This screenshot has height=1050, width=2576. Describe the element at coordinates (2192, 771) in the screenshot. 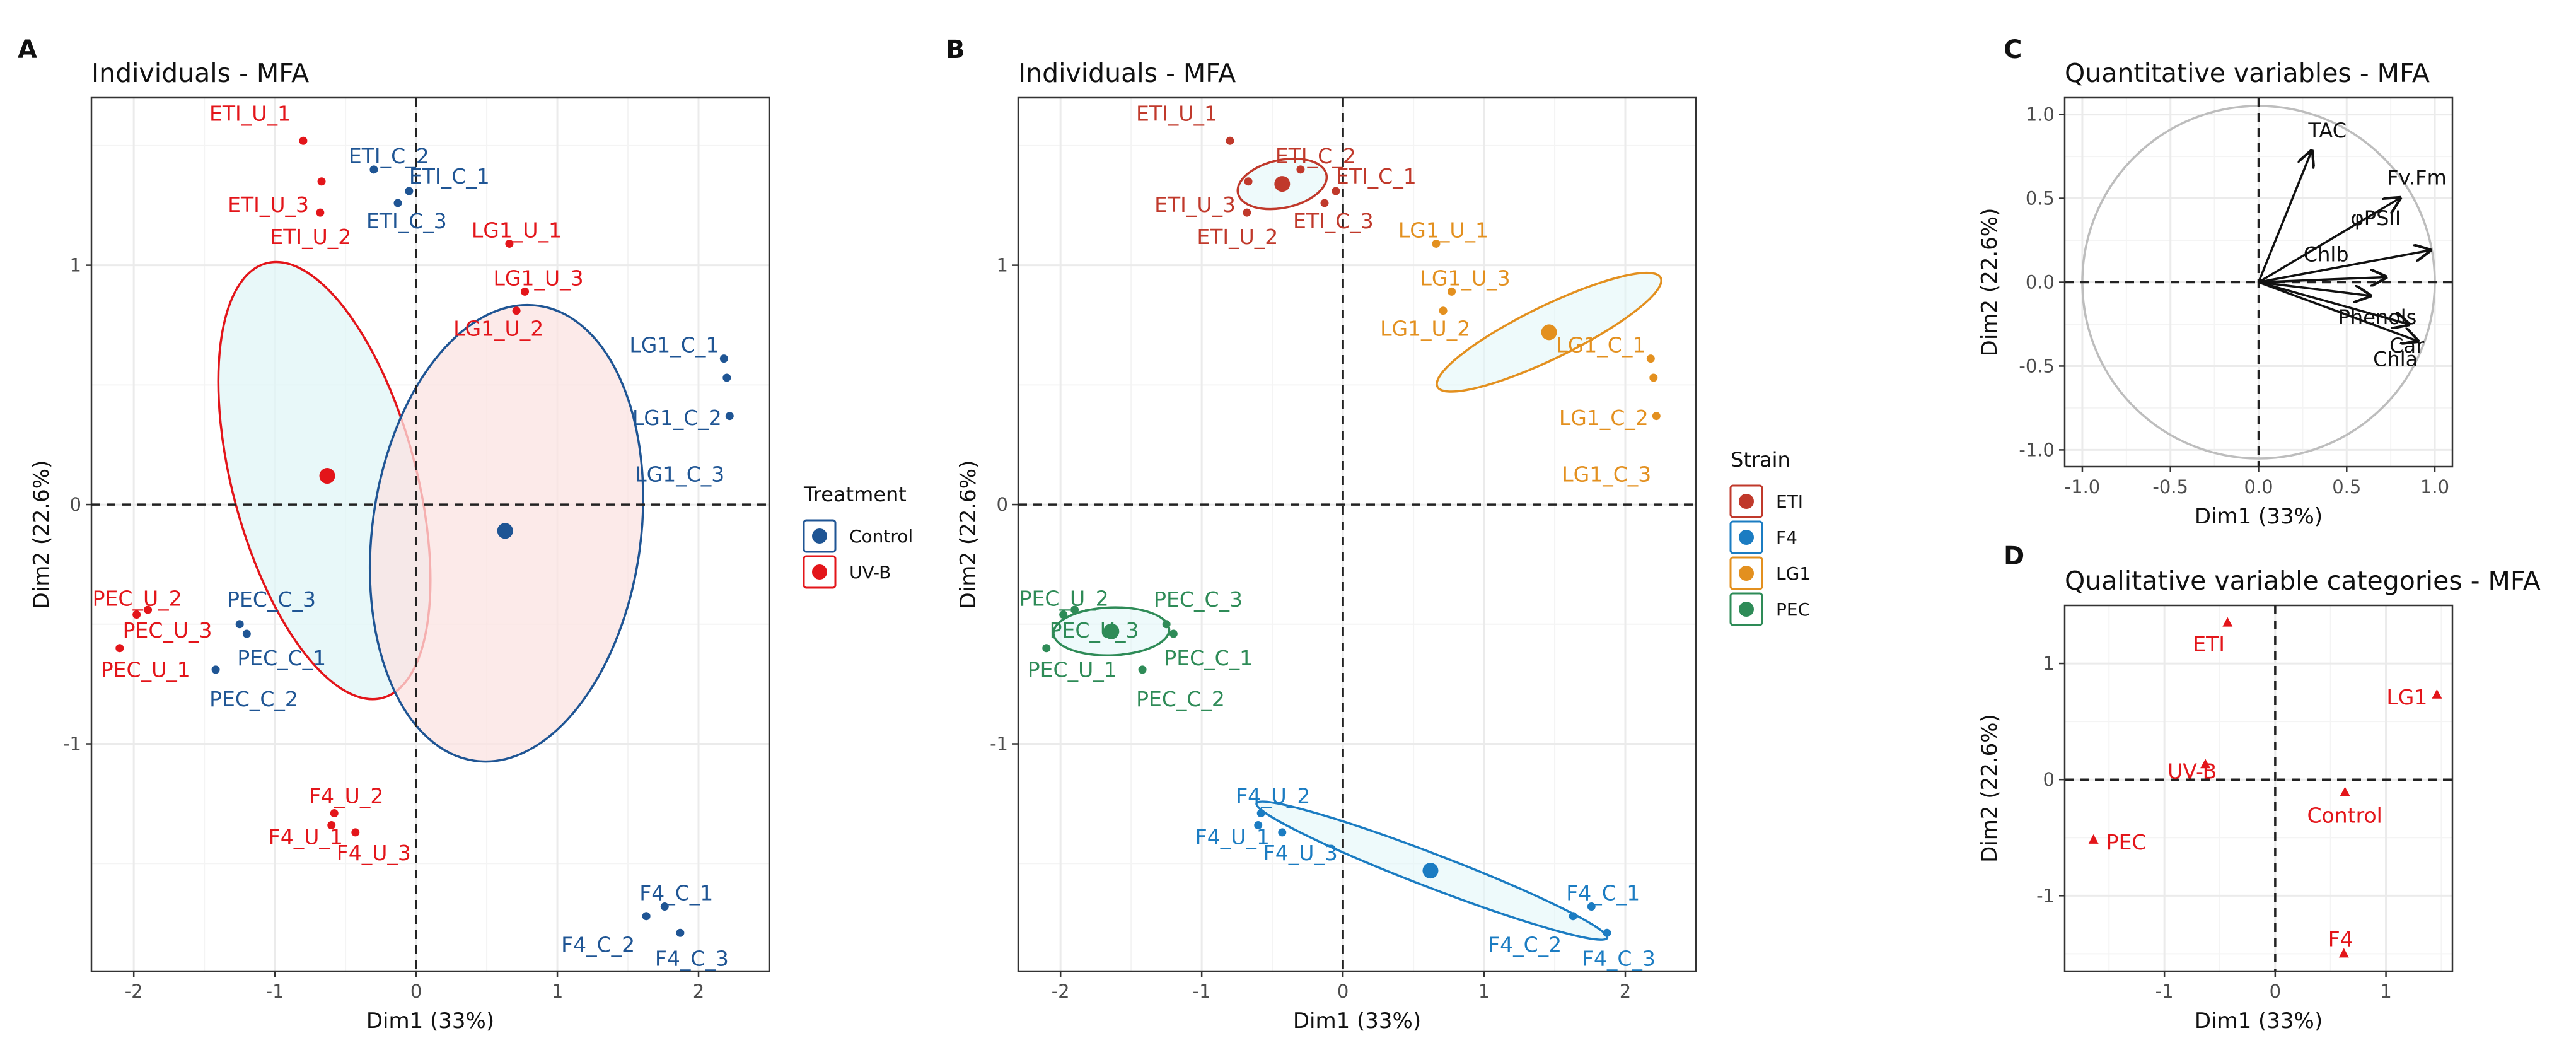

I see `category-label: UV-B` at that location.